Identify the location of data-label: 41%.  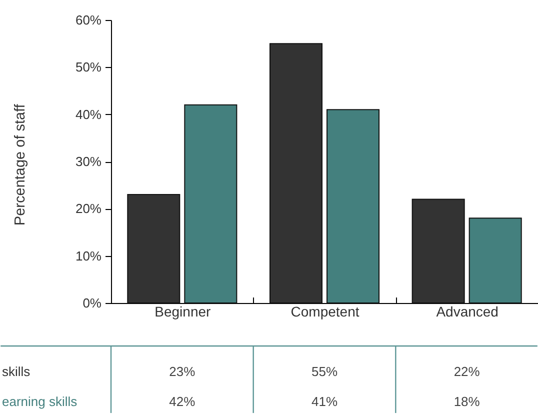
(324, 401).